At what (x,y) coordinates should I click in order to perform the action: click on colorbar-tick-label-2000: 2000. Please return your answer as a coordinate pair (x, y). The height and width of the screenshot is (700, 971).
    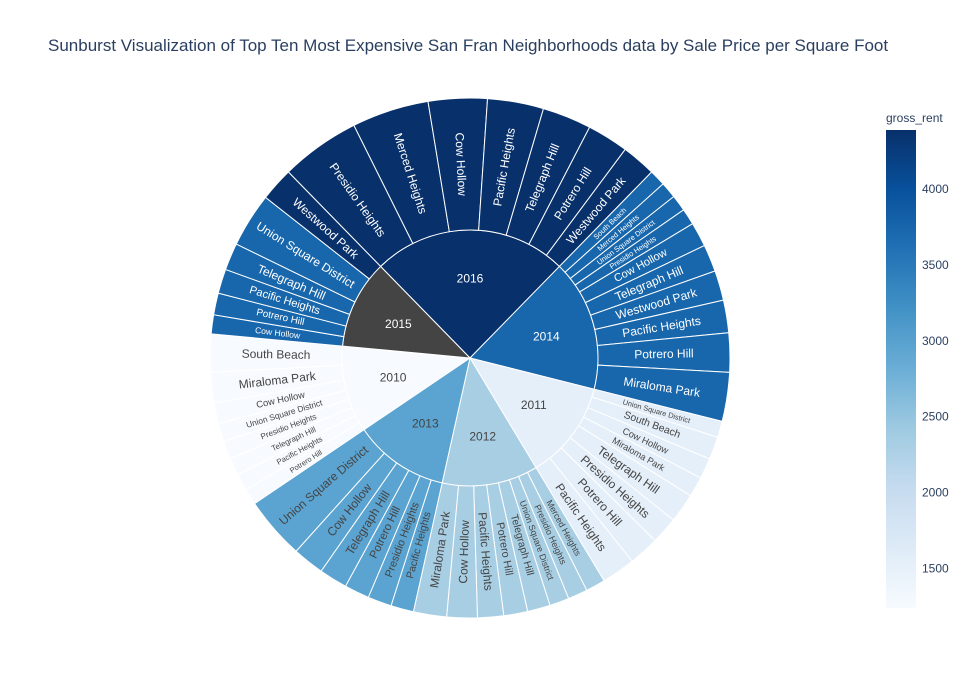
    Looking at the image, I should click on (935, 493).